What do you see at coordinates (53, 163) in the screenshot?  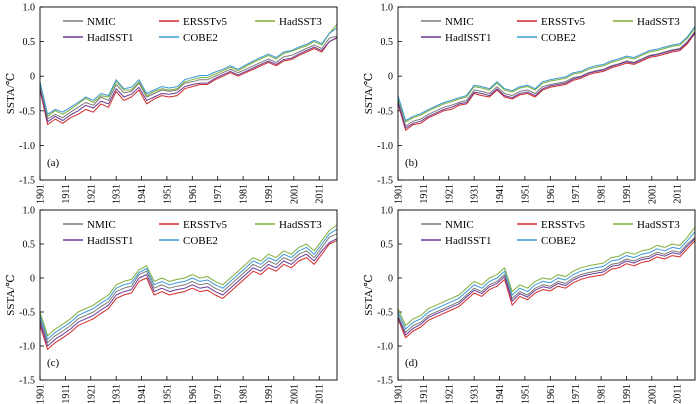 I see `panel-label: (a)` at bounding box center [53, 163].